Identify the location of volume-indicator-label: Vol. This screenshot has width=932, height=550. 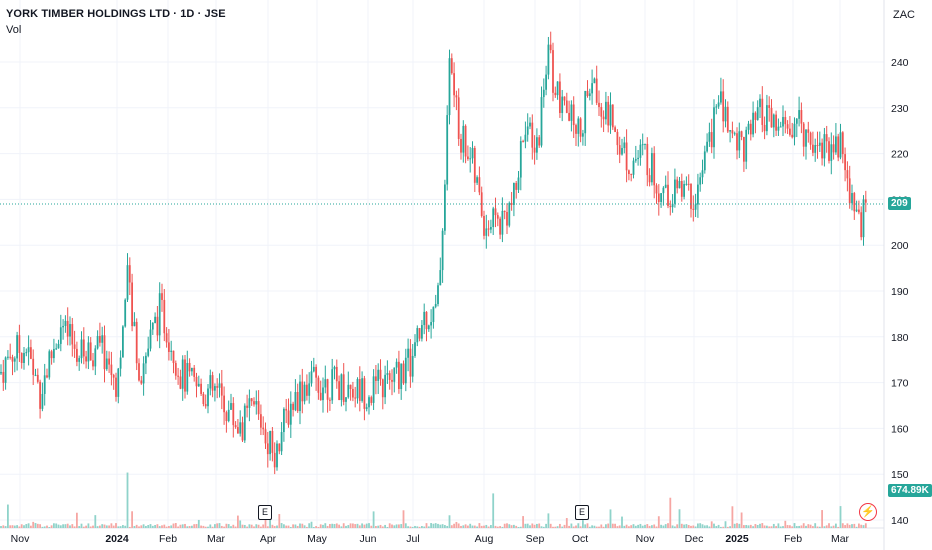
(14, 30).